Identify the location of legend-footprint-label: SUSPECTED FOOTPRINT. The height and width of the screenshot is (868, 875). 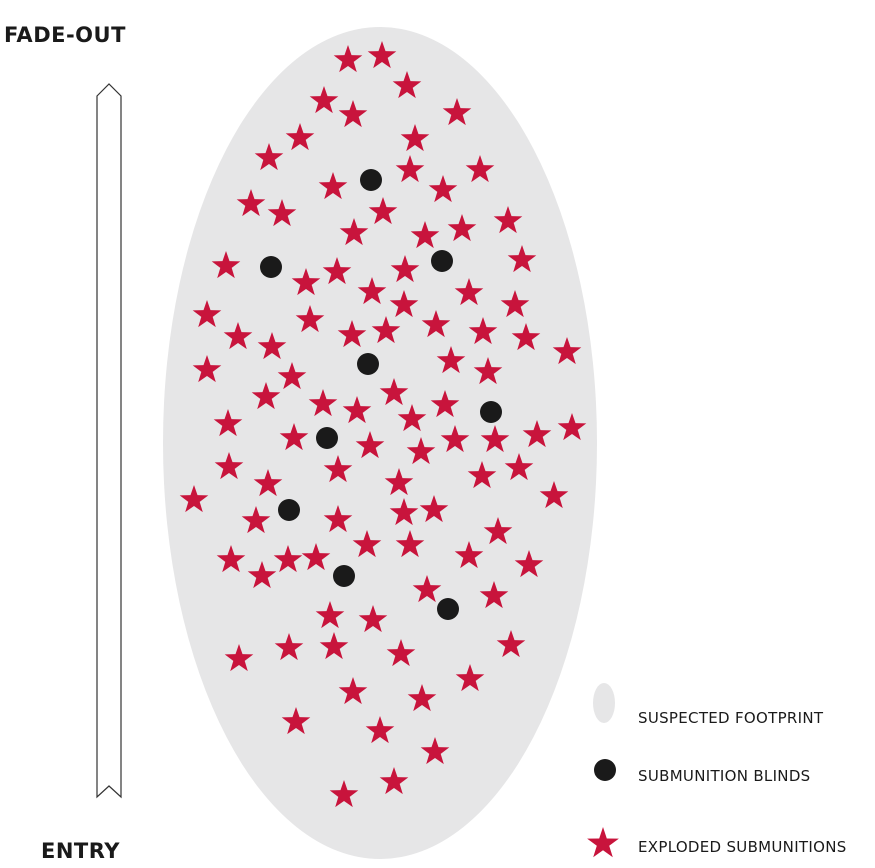
(731, 718).